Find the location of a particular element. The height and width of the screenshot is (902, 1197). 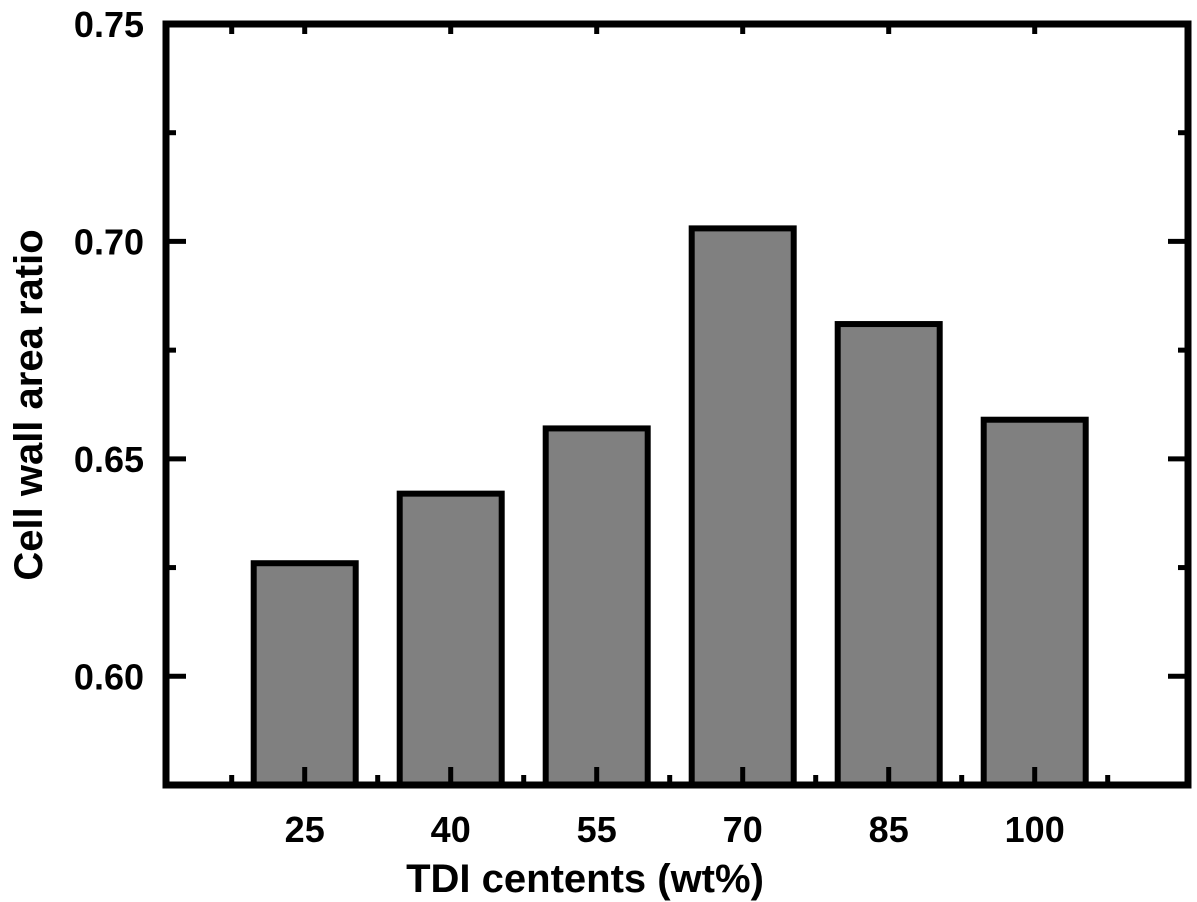

y-tick-label: 0.65 is located at coordinates (109, 459).